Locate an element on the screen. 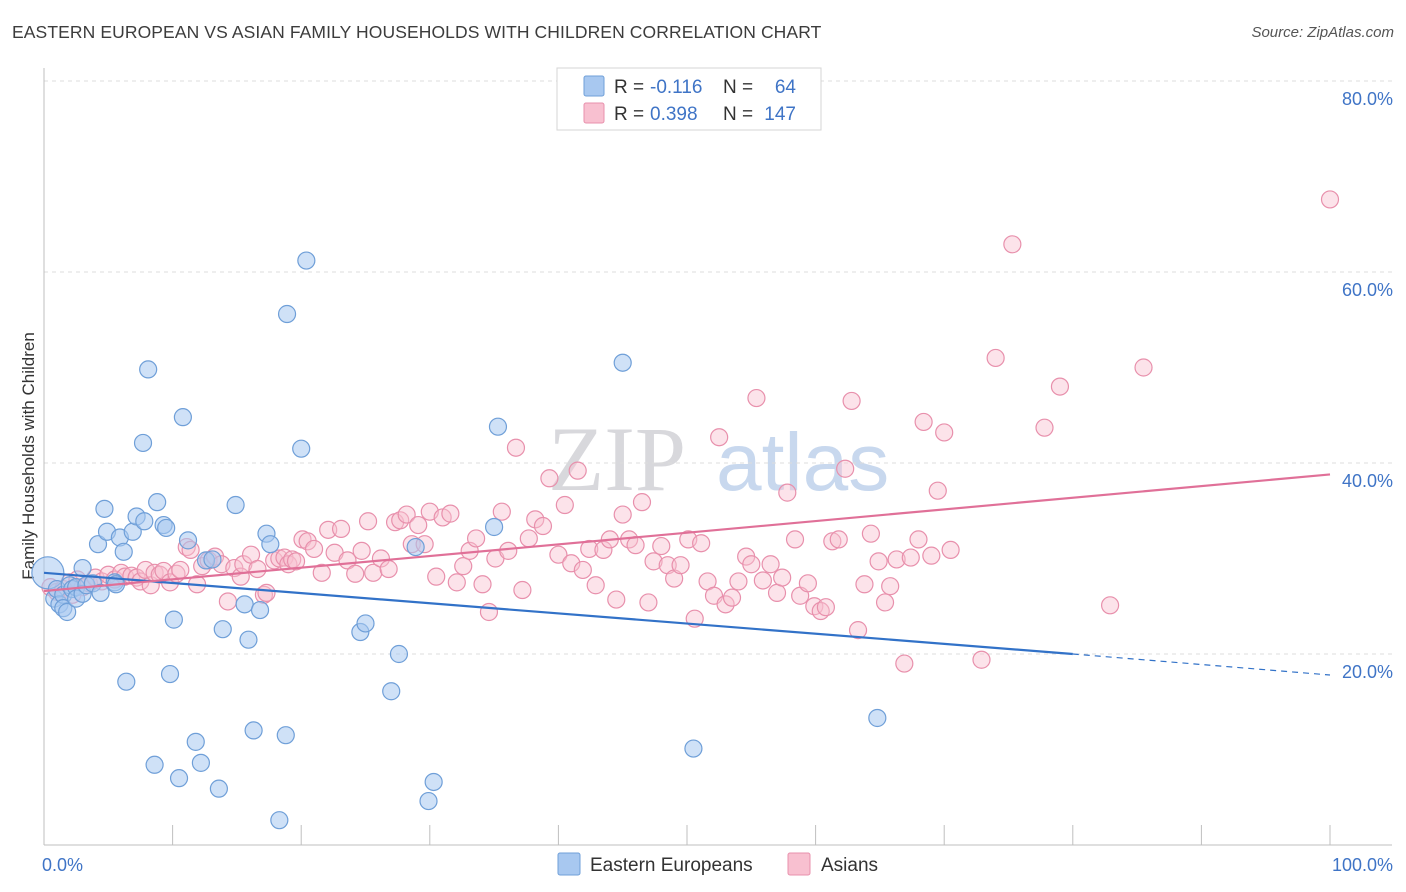 The image size is (1406, 892). legend-r-value-1: 0.398 is located at coordinates (674, 114).